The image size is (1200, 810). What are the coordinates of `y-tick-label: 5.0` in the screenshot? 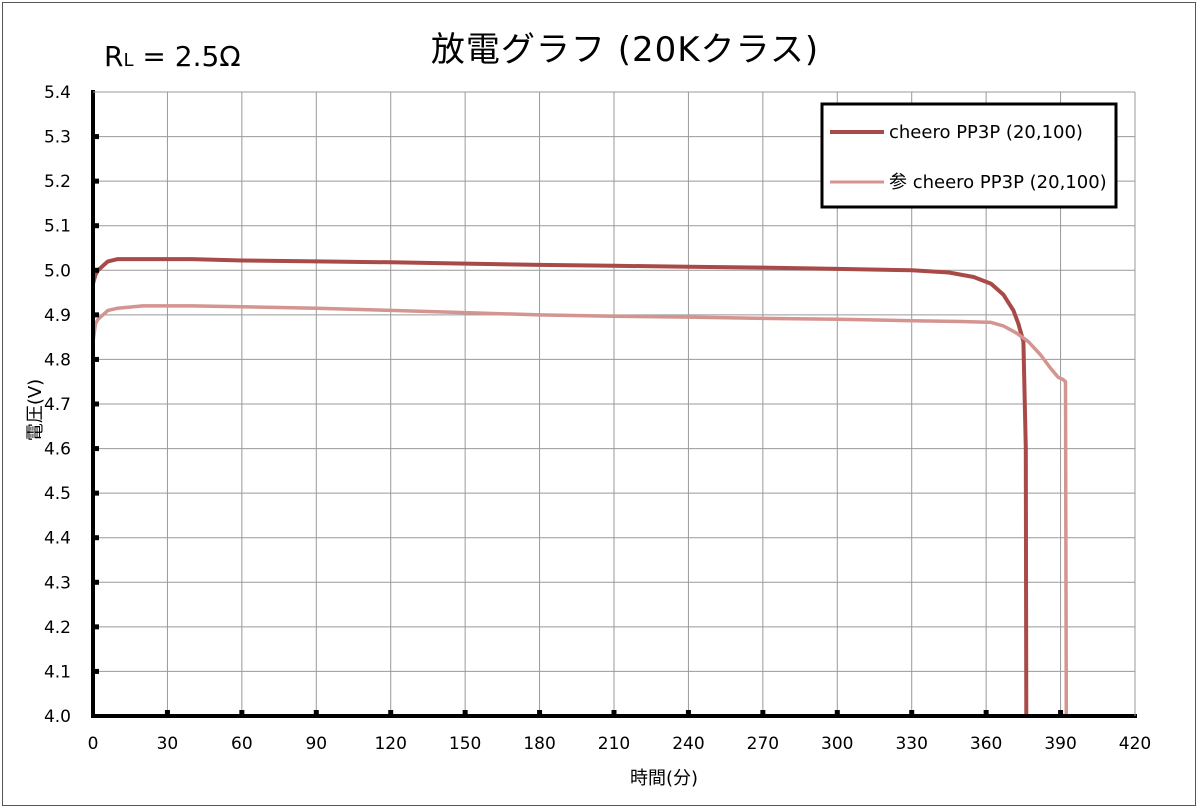 It's located at (57, 271).